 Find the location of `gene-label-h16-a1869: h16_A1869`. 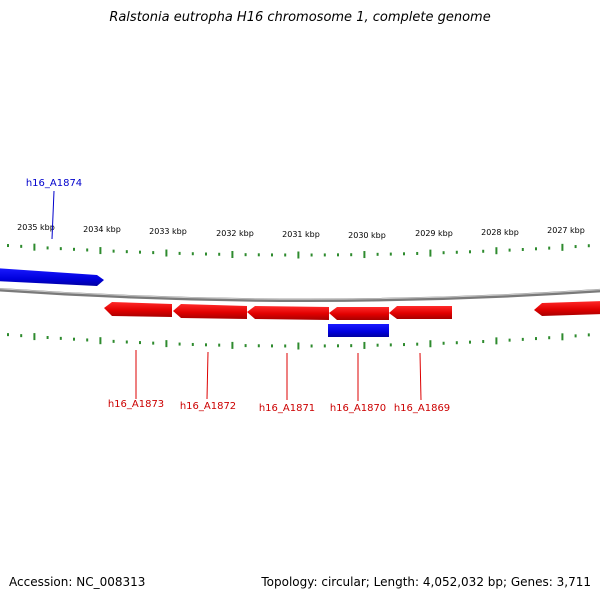

gene-label-h16-a1869: h16_A1869 is located at coordinates (422, 408).